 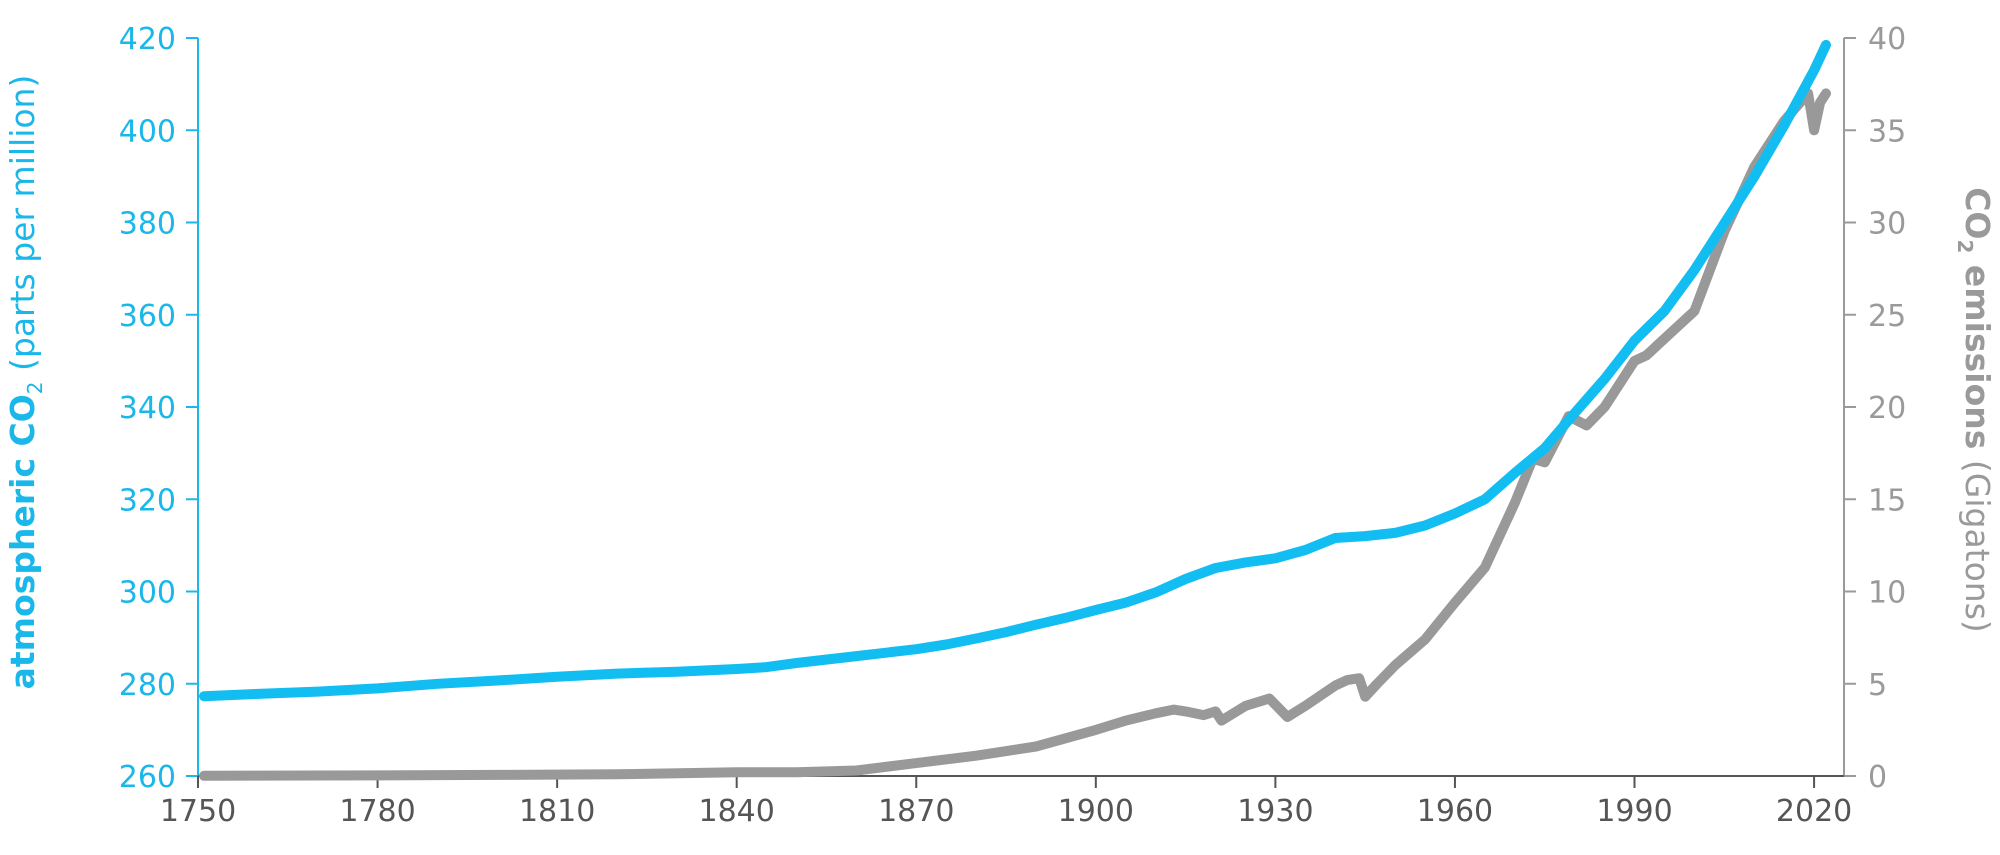 What do you see at coordinates (1977, 213) in the screenshot?
I see `right-axis-label-main: CO` at bounding box center [1977, 213].